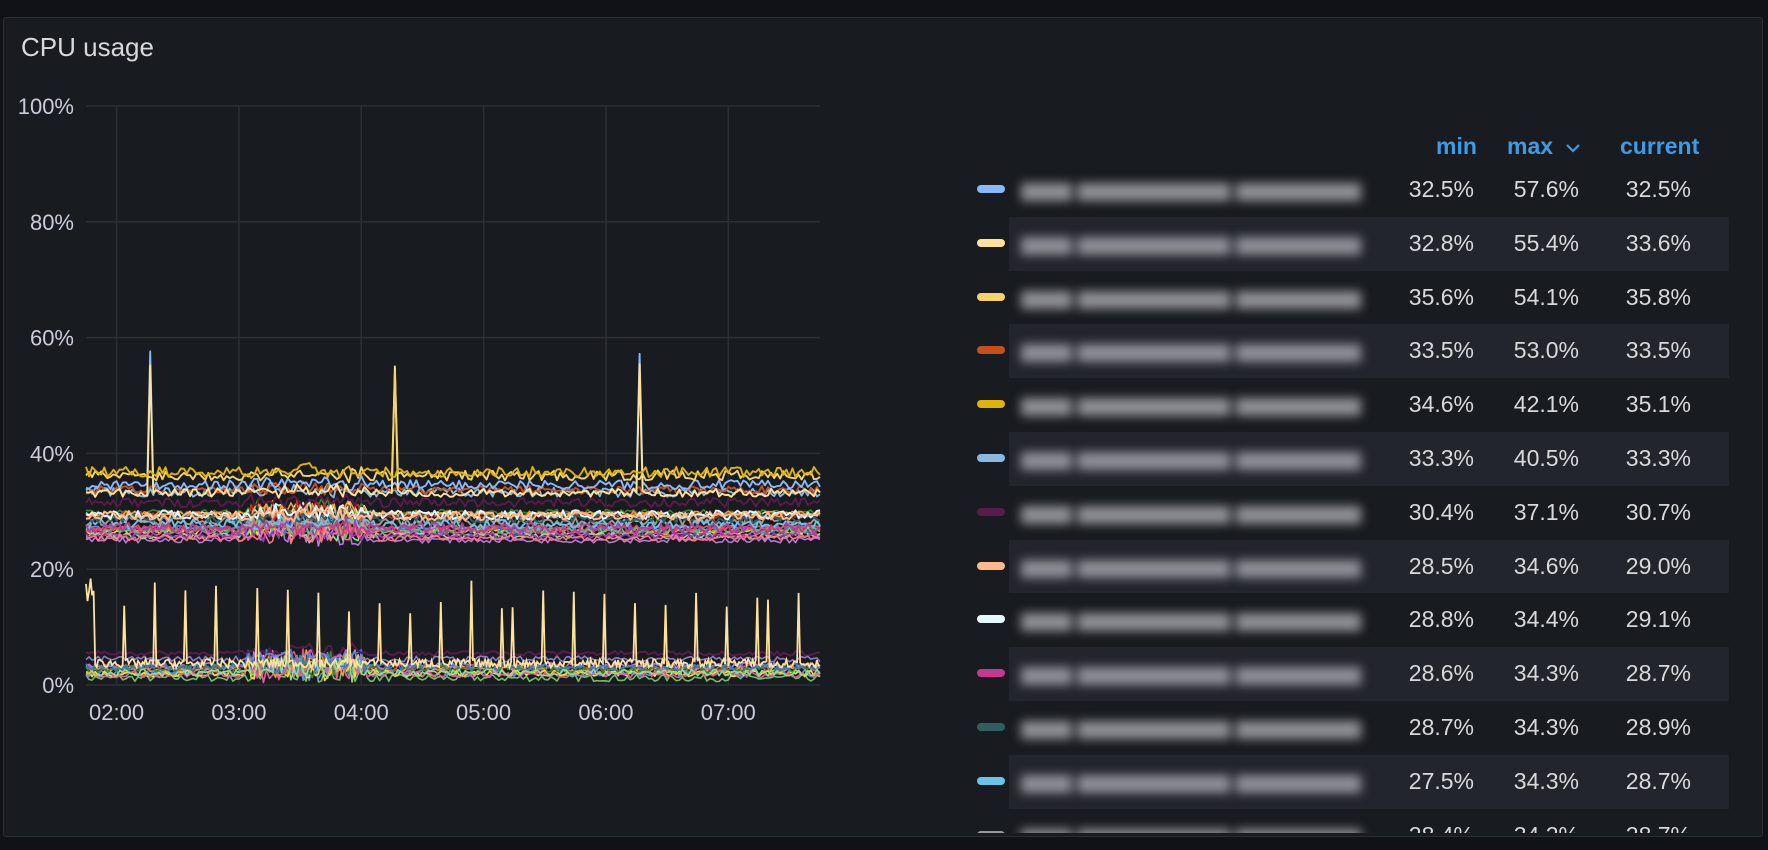  I want to click on legend-col-max: max, so click(1544, 146).